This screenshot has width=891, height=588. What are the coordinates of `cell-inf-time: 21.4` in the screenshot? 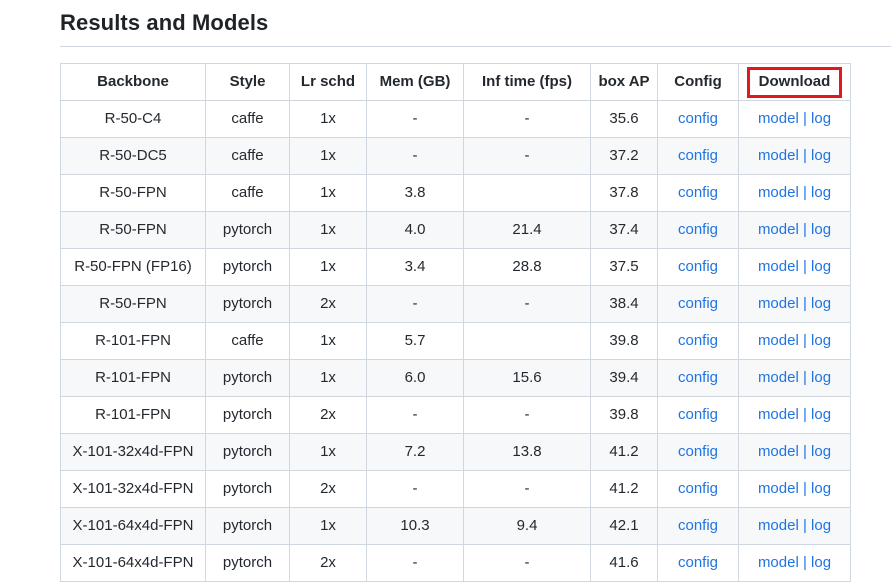 It's located at (527, 230).